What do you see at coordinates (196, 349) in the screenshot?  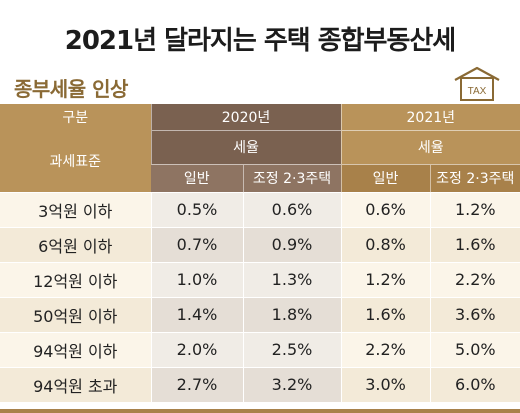 I see `rate-2020-general: 2.0%` at bounding box center [196, 349].